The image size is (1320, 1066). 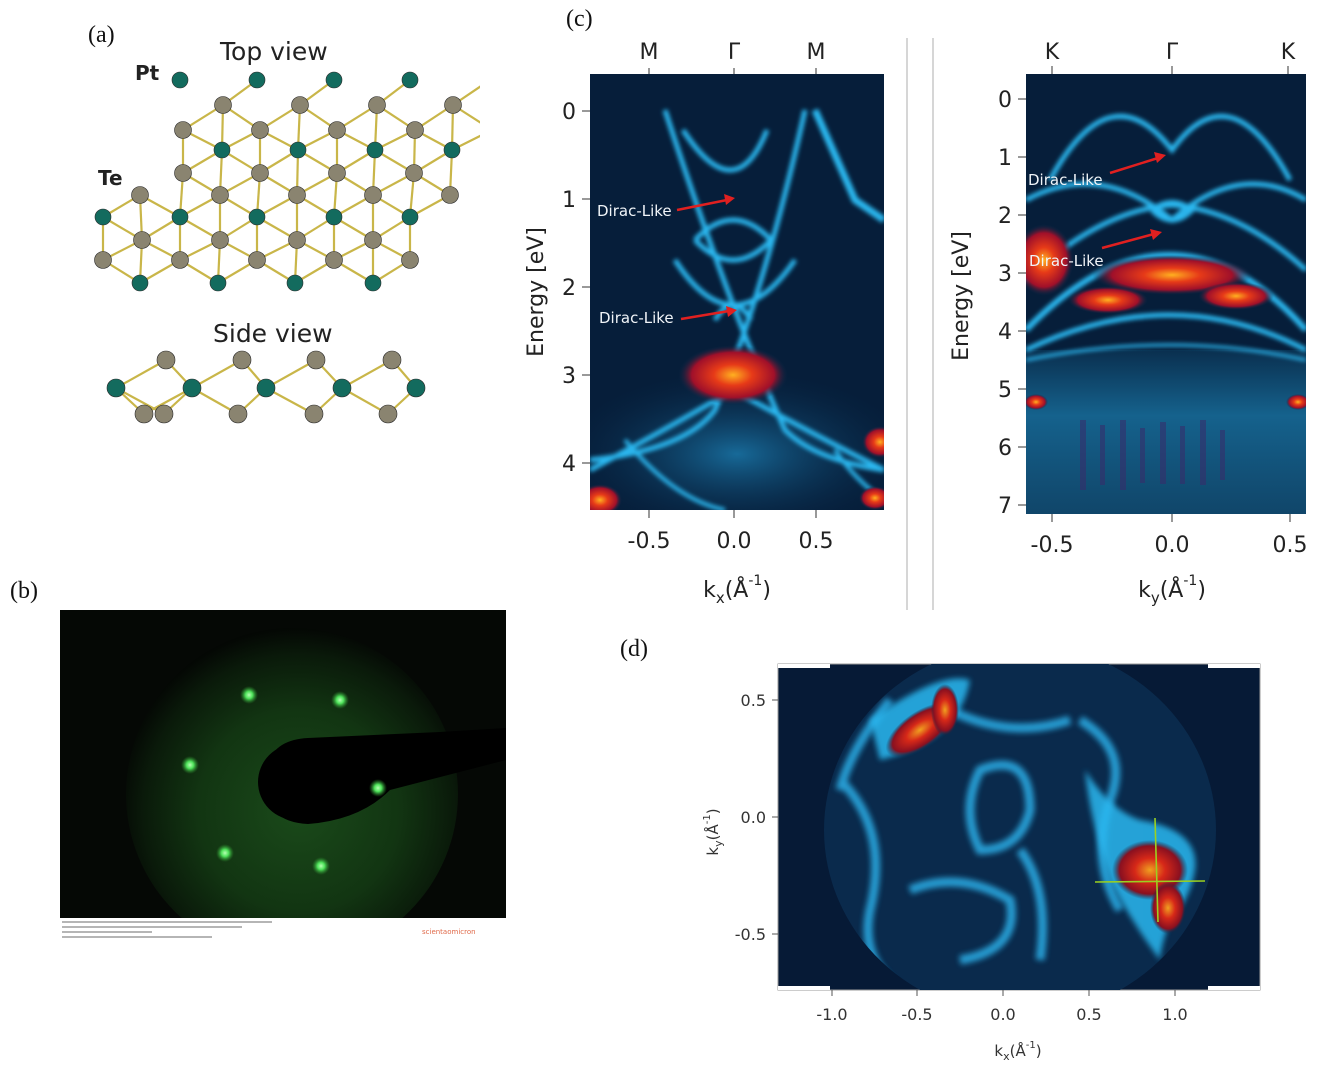 What do you see at coordinates (1172, 590) in the screenshot?
I see `ky-axis-label: ky(Å-1)` at bounding box center [1172, 590].